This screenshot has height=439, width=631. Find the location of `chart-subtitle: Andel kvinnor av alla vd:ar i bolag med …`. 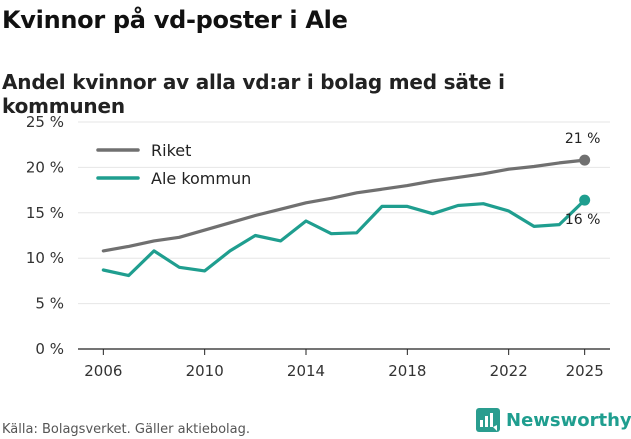

chart-subtitle: Andel kvinnor av alla vd:ar i bolag med … is located at coordinates (253, 94).